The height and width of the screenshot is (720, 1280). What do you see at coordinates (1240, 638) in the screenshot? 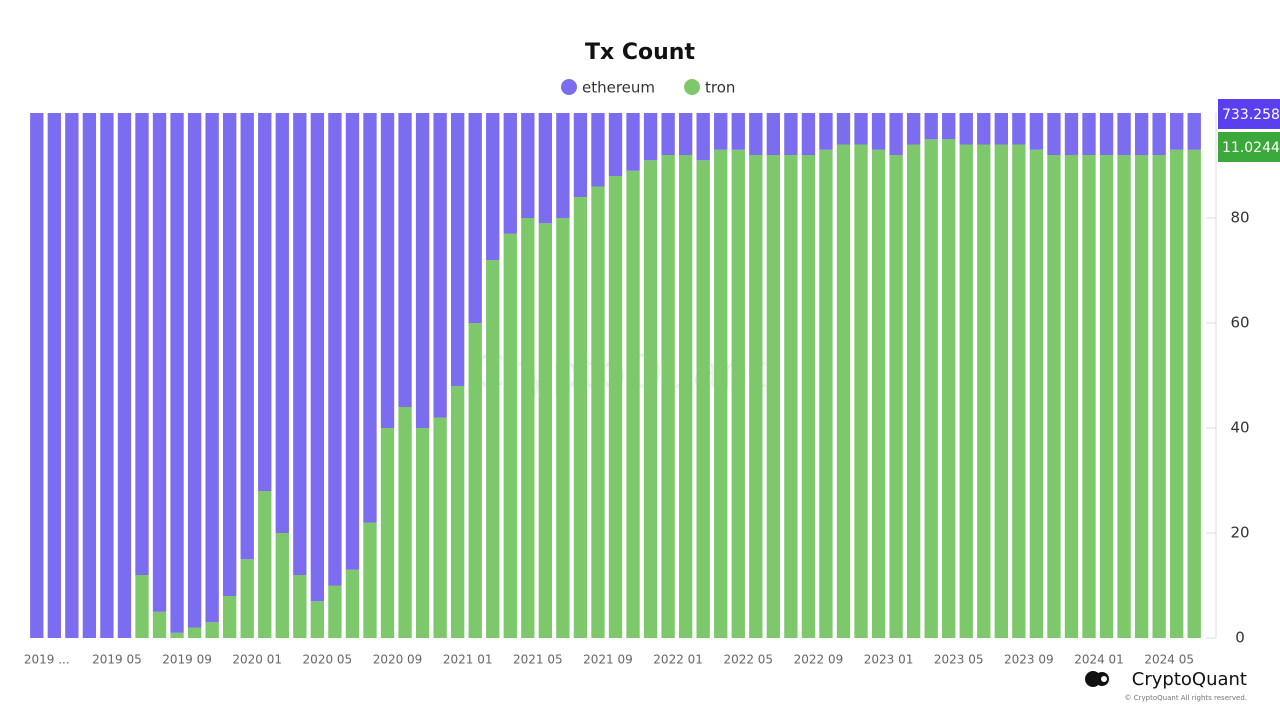
I see `y-tick-label: 0` at bounding box center [1240, 638].